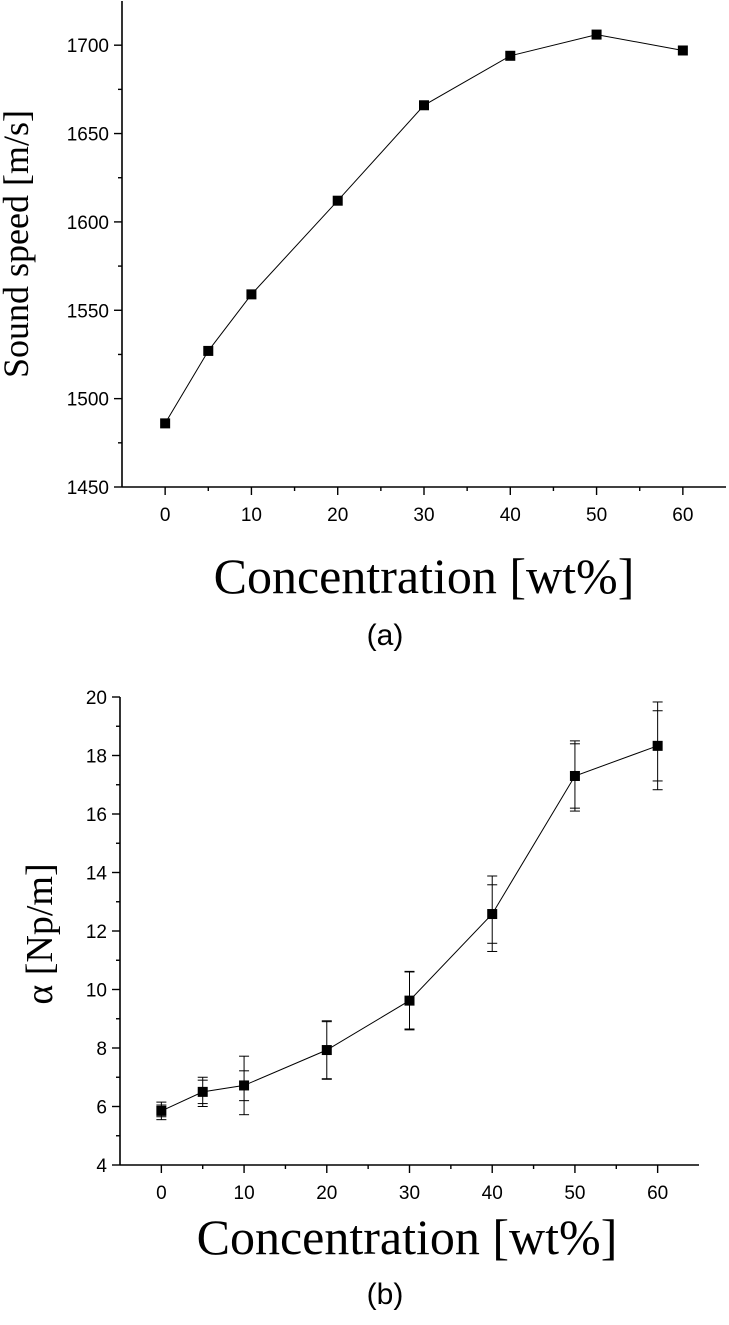 The image size is (729, 1325). Describe the element at coordinates (96, 991) in the screenshot. I see `attenuation-y-tick-label: 10` at that location.